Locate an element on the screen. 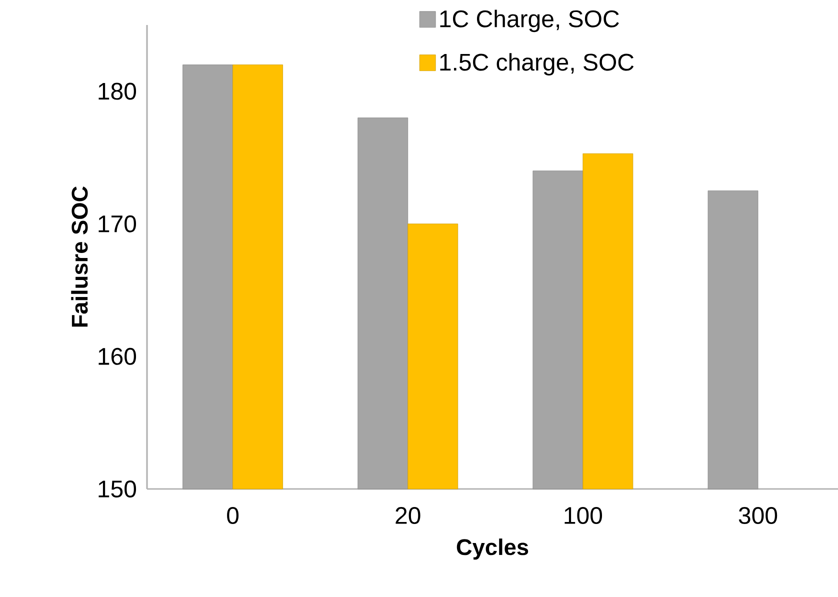 The height and width of the screenshot is (597, 838). x-tick-label: 20 is located at coordinates (408, 515).